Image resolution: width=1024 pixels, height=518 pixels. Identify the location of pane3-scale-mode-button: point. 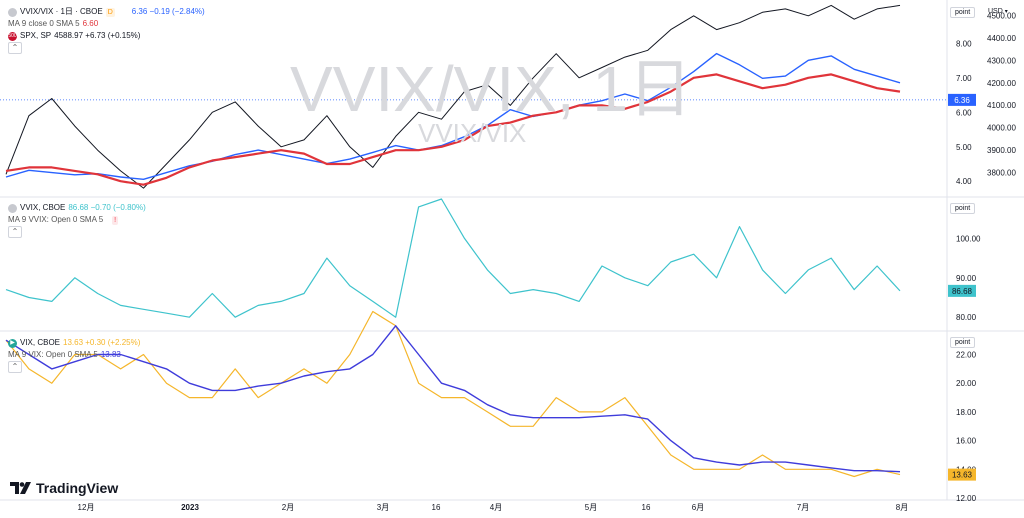
(963, 342).